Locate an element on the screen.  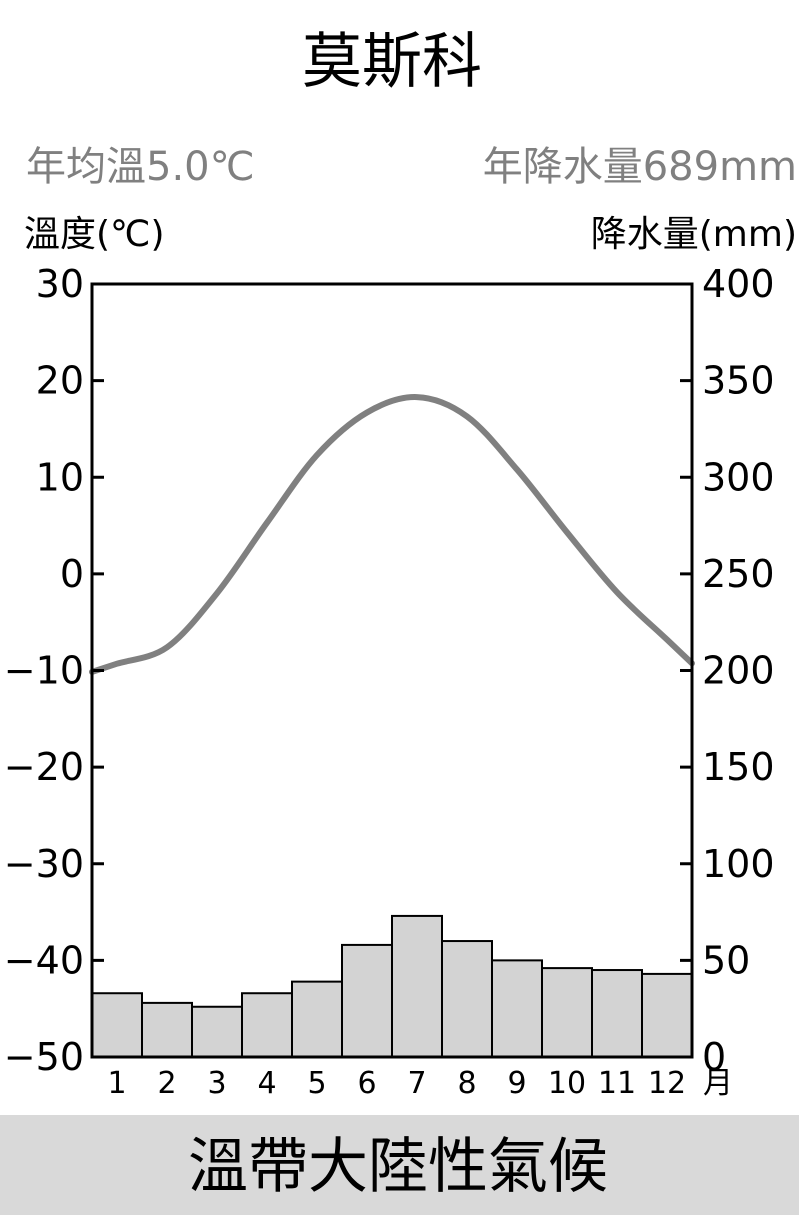
left-tick-label: −50 is located at coordinates (44, 1057).